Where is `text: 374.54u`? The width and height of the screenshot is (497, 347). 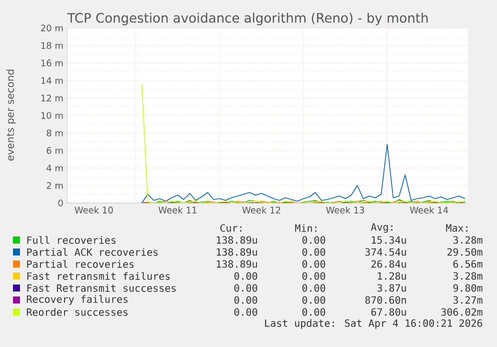 text: 374.54u is located at coordinates (385, 252).